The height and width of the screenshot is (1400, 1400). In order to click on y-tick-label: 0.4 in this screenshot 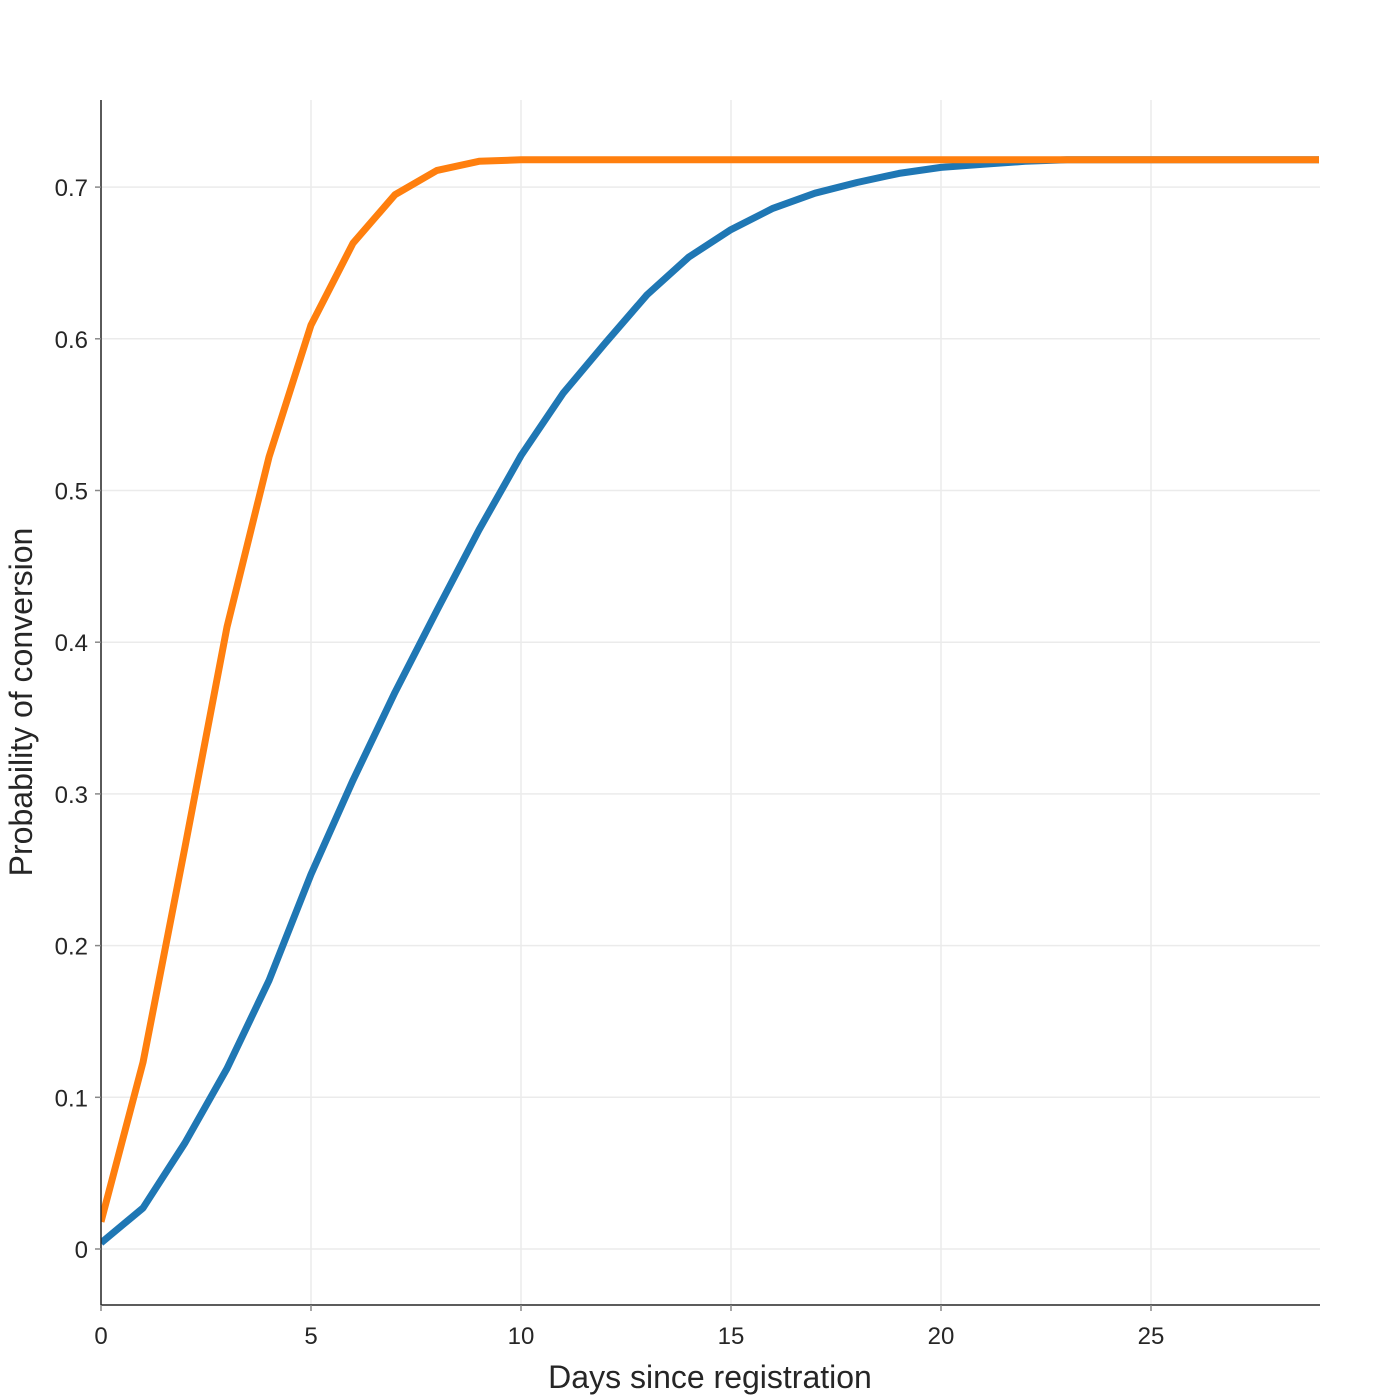, I will do `click(71, 643)`.